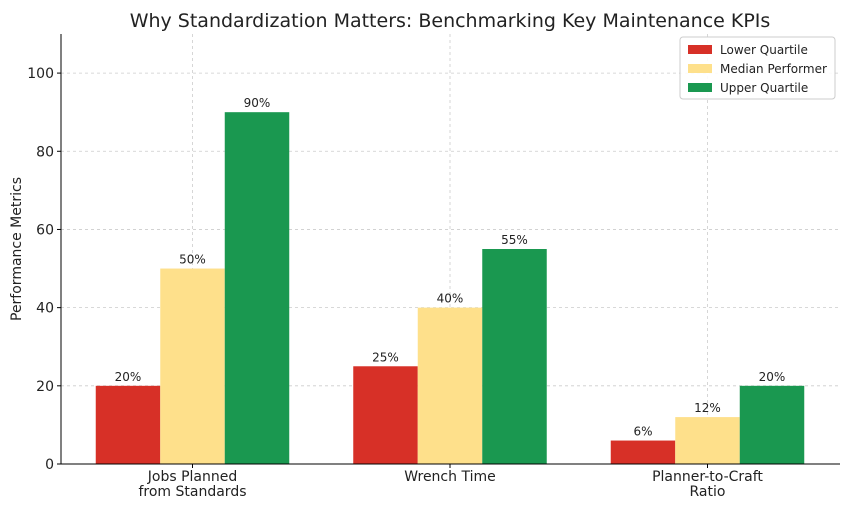 The image size is (850, 505). Describe the element at coordinates (45, 387) in the screenshot. I see `y-tick-label: 20` at that location.